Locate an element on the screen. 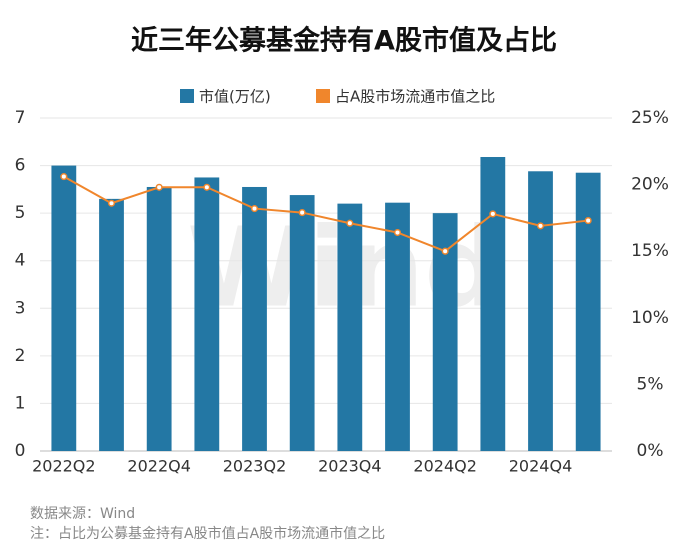 This screenshot has width=688, height=548. y-tick-label: 0 is located at coordinates (20, 451).